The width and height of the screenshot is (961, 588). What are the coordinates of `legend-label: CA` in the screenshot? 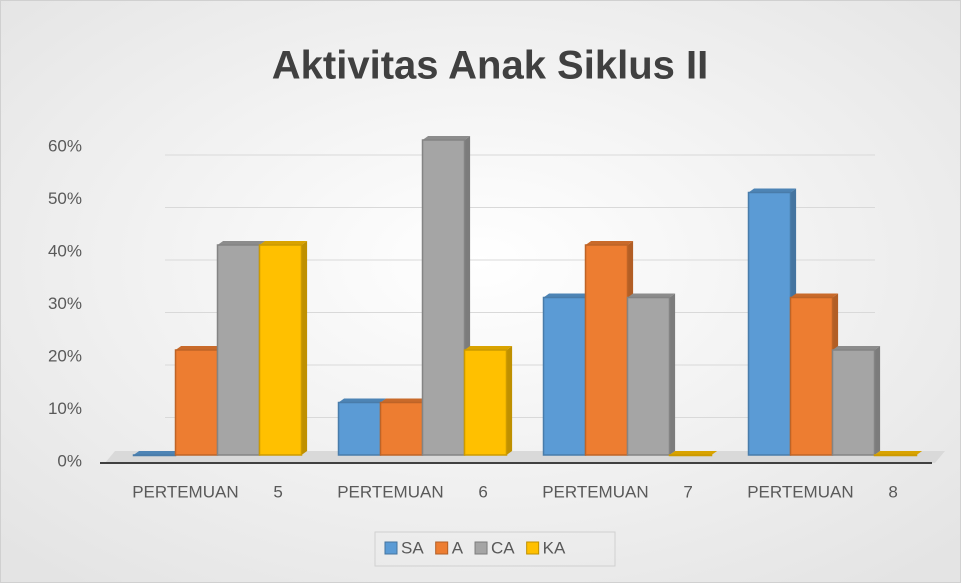 It's located at (503, 547).